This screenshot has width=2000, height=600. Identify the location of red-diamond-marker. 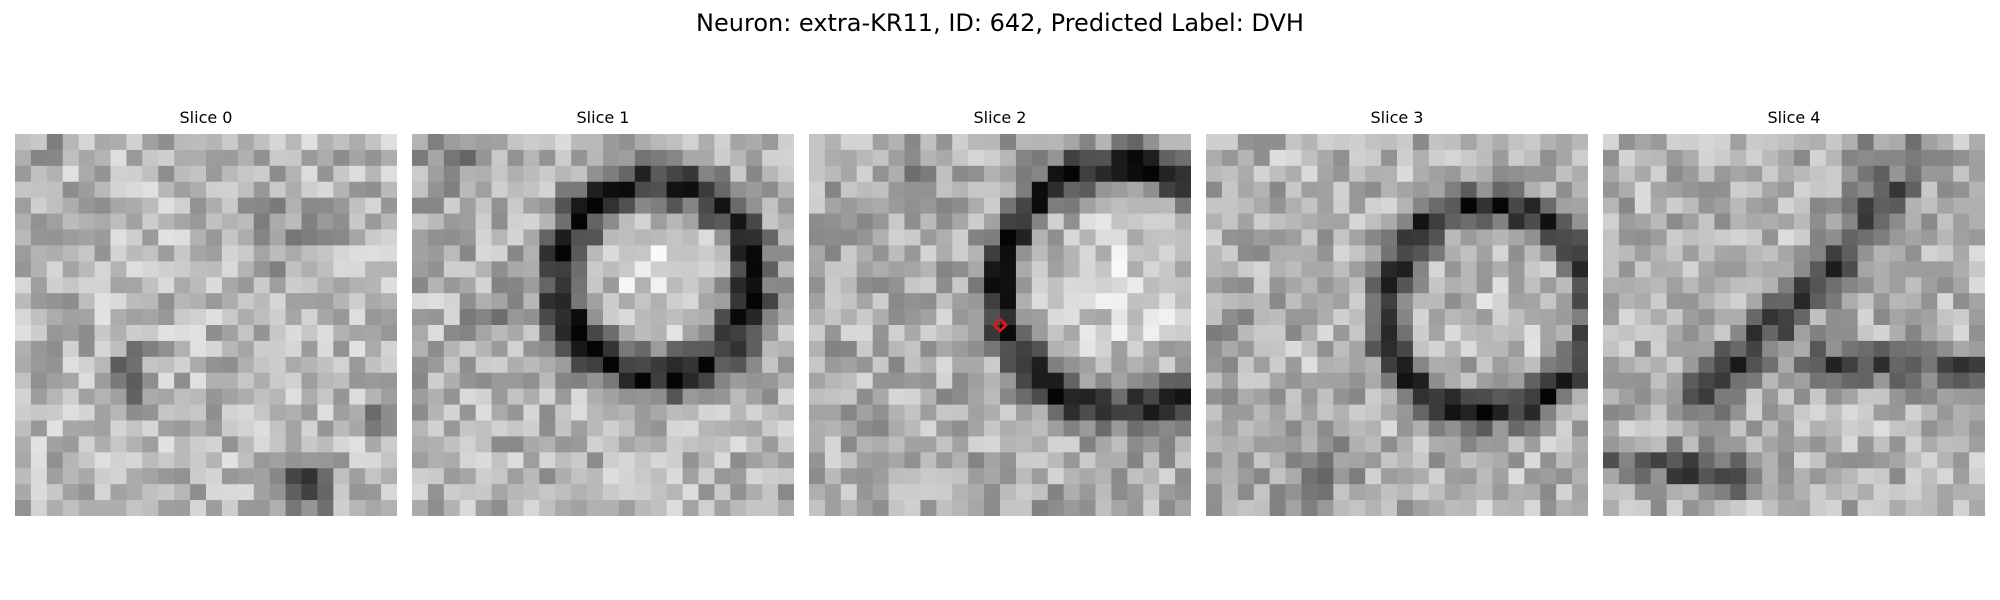
(1000, 325).